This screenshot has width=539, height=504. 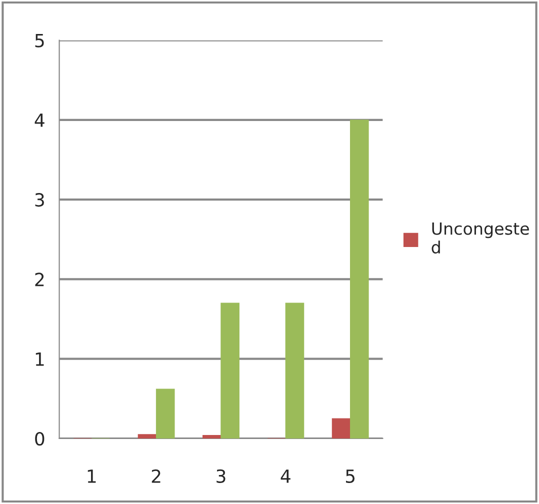 I want to click on y-tick-label: 0, so click(x=39, y=439).